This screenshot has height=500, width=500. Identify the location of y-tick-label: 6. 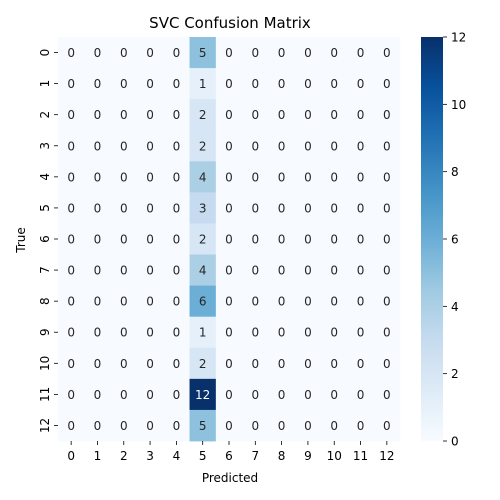
(45, 239).